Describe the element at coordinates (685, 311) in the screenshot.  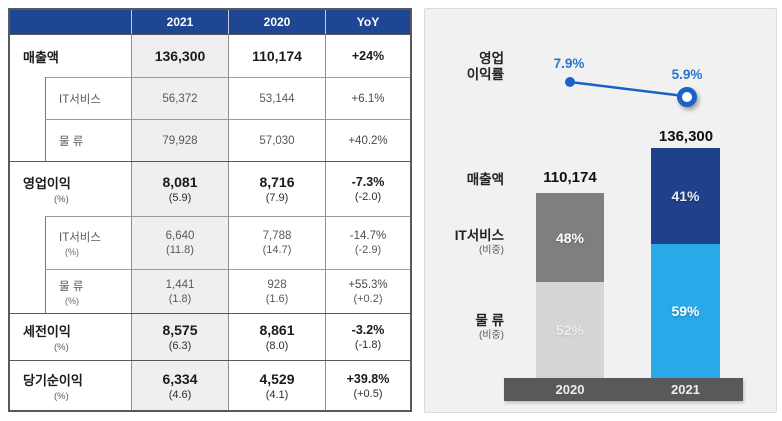
I see `bar-2021-logistics-pct: 59%` at that location.